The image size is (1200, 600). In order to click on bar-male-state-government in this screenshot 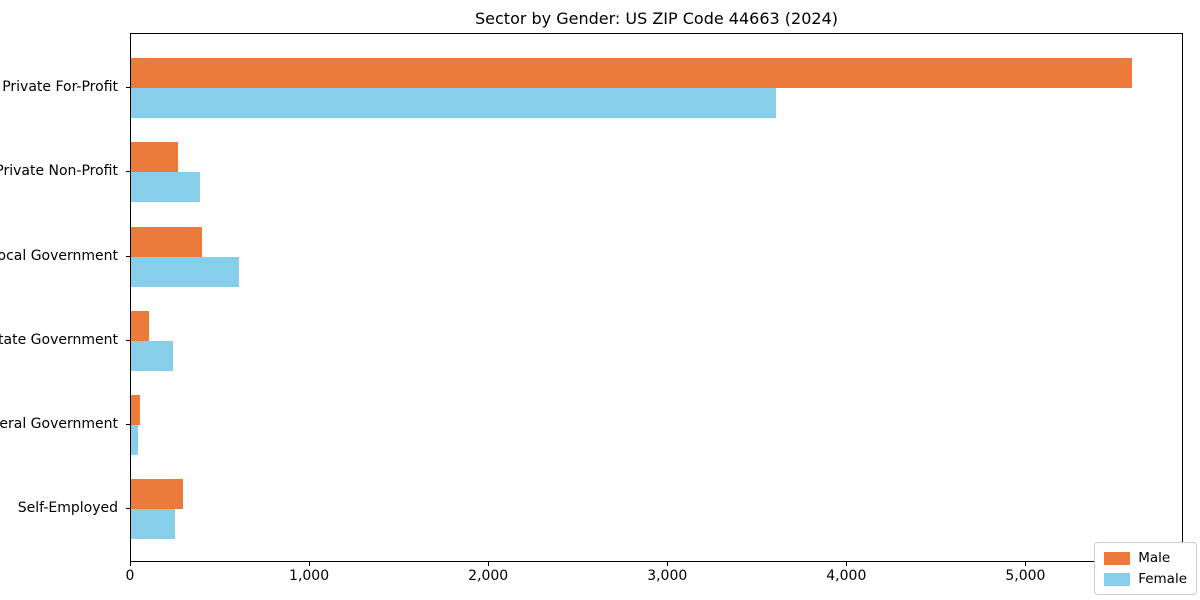, I will do `click(140, 325)`.